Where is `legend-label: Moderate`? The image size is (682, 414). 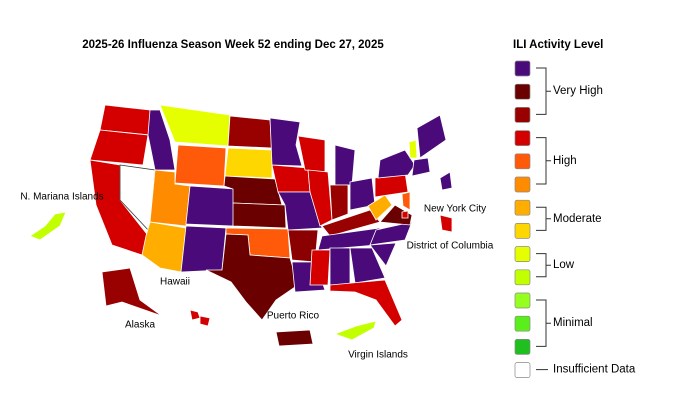
legend-label: Moderate is located at coordinates (577, 219).